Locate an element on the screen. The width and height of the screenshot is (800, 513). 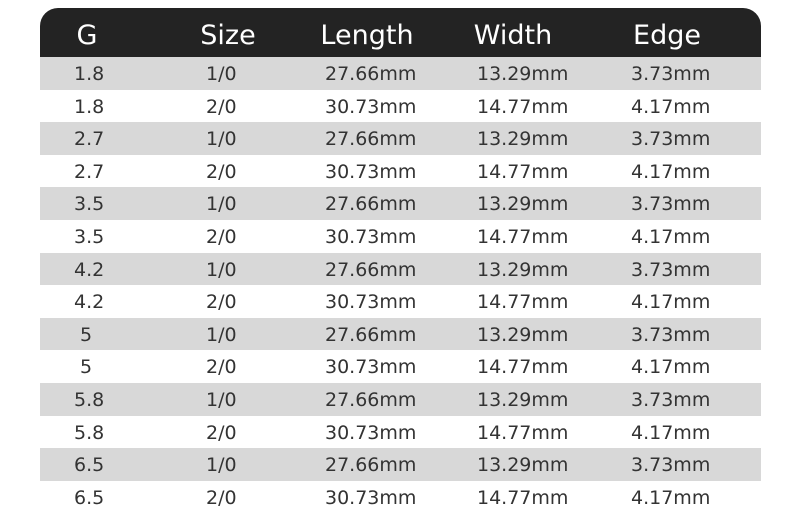
table-row: 5 1/0 27.66mm 13.29mm 3.73mm is located at coordinates (400, 334).